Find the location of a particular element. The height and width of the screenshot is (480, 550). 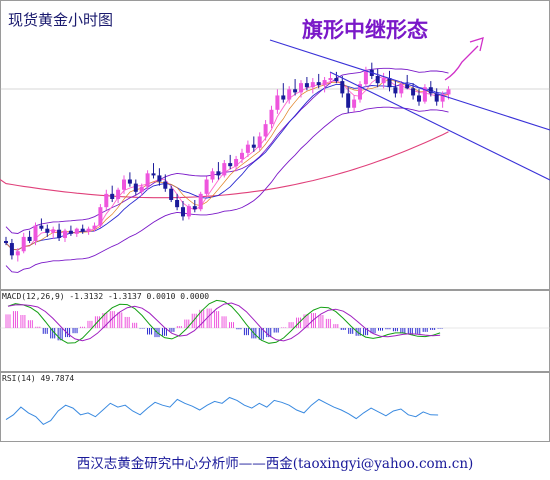

rsi-chart is located at coordinates (222, 411).